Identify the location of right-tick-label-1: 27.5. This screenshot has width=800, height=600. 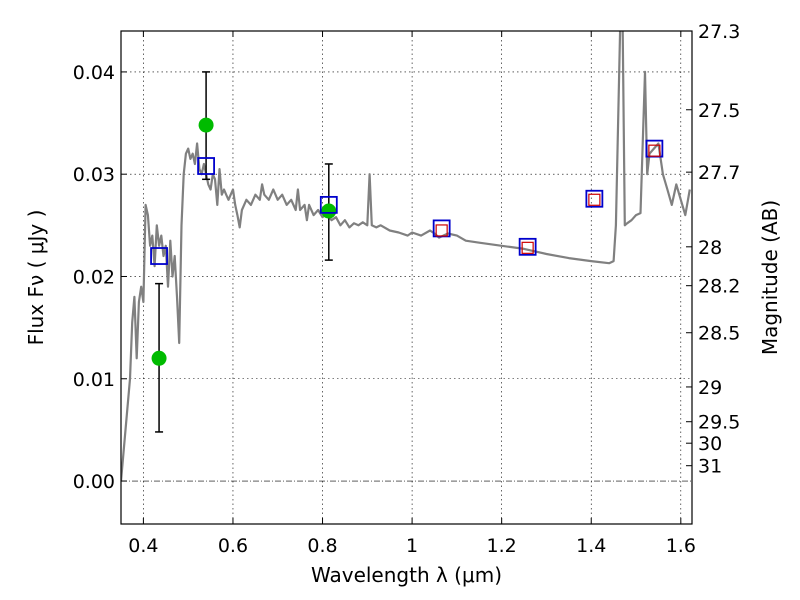
(719, 111).